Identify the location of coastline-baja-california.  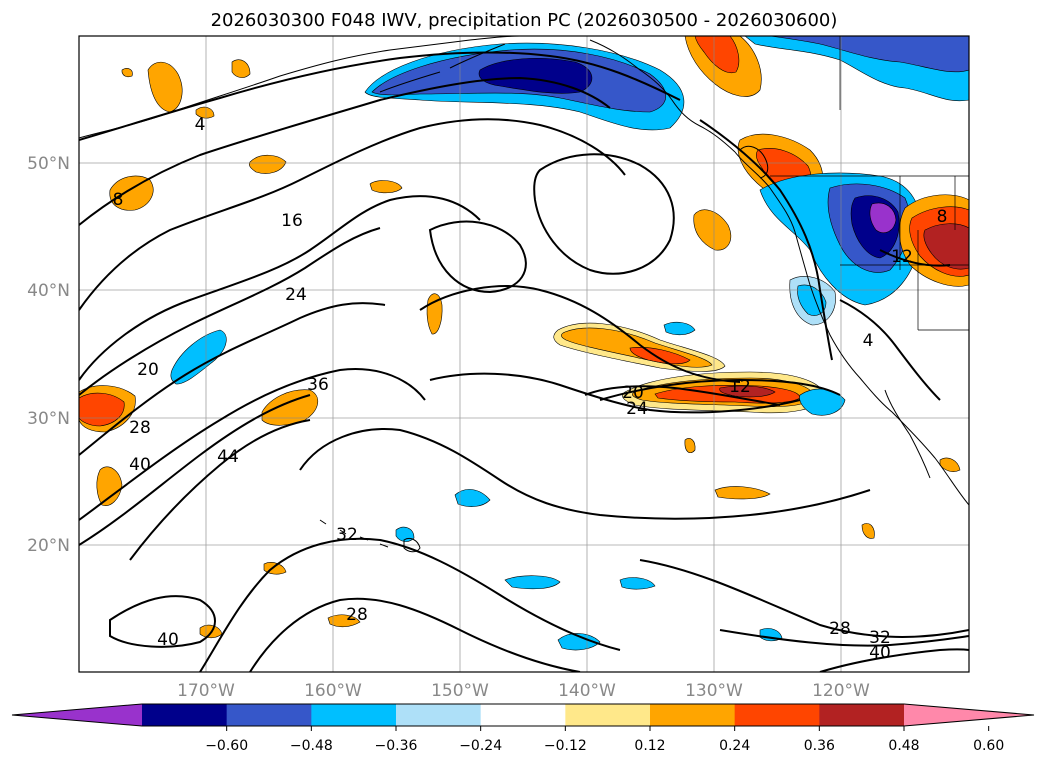
(907, 434).